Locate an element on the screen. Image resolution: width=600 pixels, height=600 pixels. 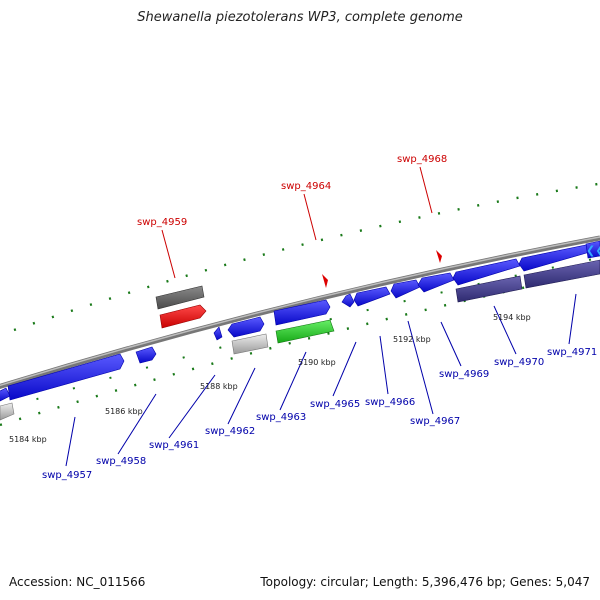
gene-label: swp_4964 is located at coordinates (306, 186).